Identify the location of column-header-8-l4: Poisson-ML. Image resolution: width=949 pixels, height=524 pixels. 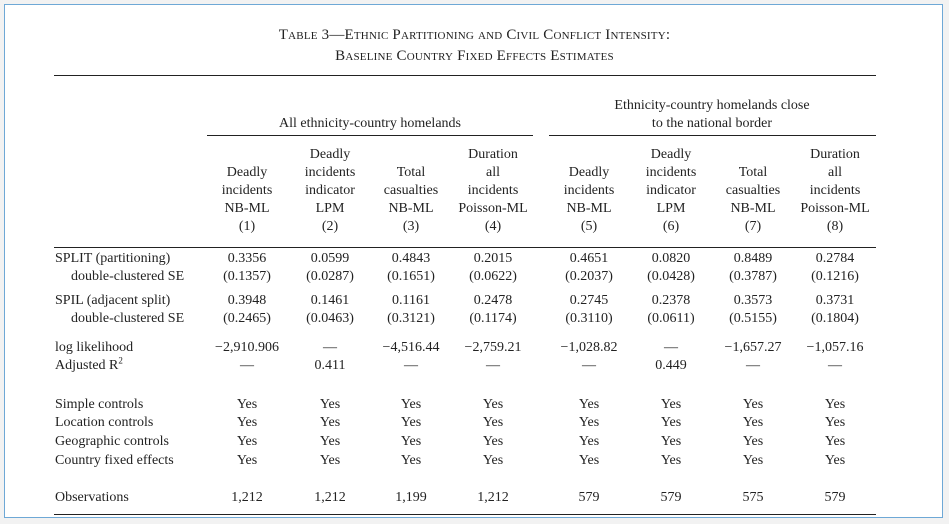
(835, 208).